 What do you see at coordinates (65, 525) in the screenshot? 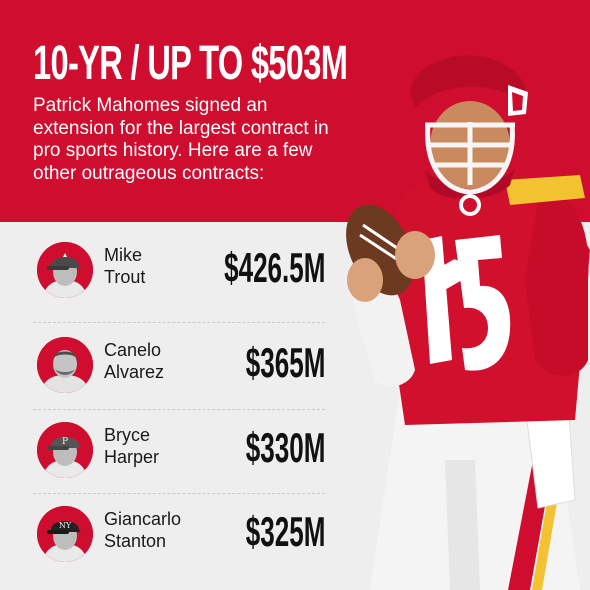
I see `svg-text: NY` at bounding box center [65, 525].